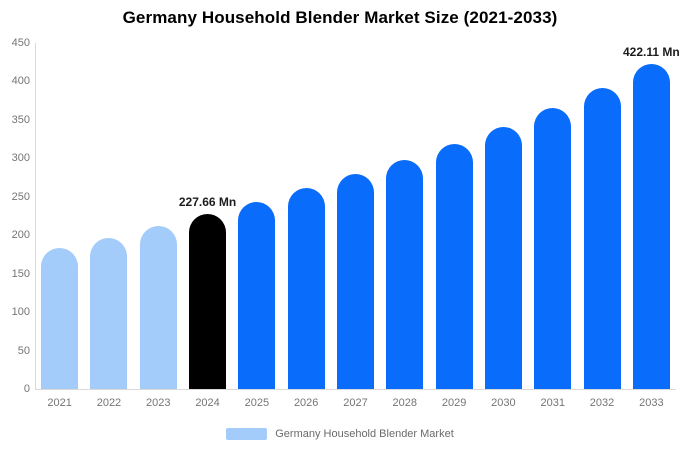 The image size is (680, 450). What do you see at coordinates (207, 403) in the screenshot?
I see `x-tick-label-2024: 2024` at bounding box center [207, 403].